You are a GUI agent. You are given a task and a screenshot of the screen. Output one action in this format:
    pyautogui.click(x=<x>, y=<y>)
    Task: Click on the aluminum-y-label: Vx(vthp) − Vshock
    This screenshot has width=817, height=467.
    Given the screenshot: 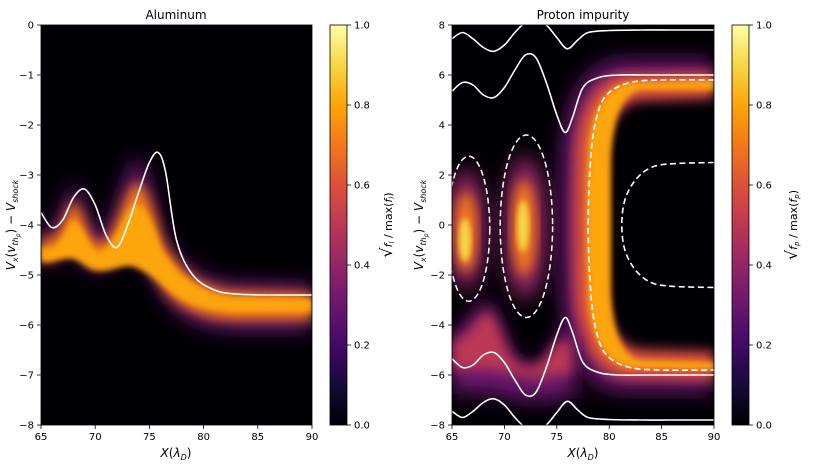 What is the action you would take?
    pyautogui.click(x=13, y=224)
    